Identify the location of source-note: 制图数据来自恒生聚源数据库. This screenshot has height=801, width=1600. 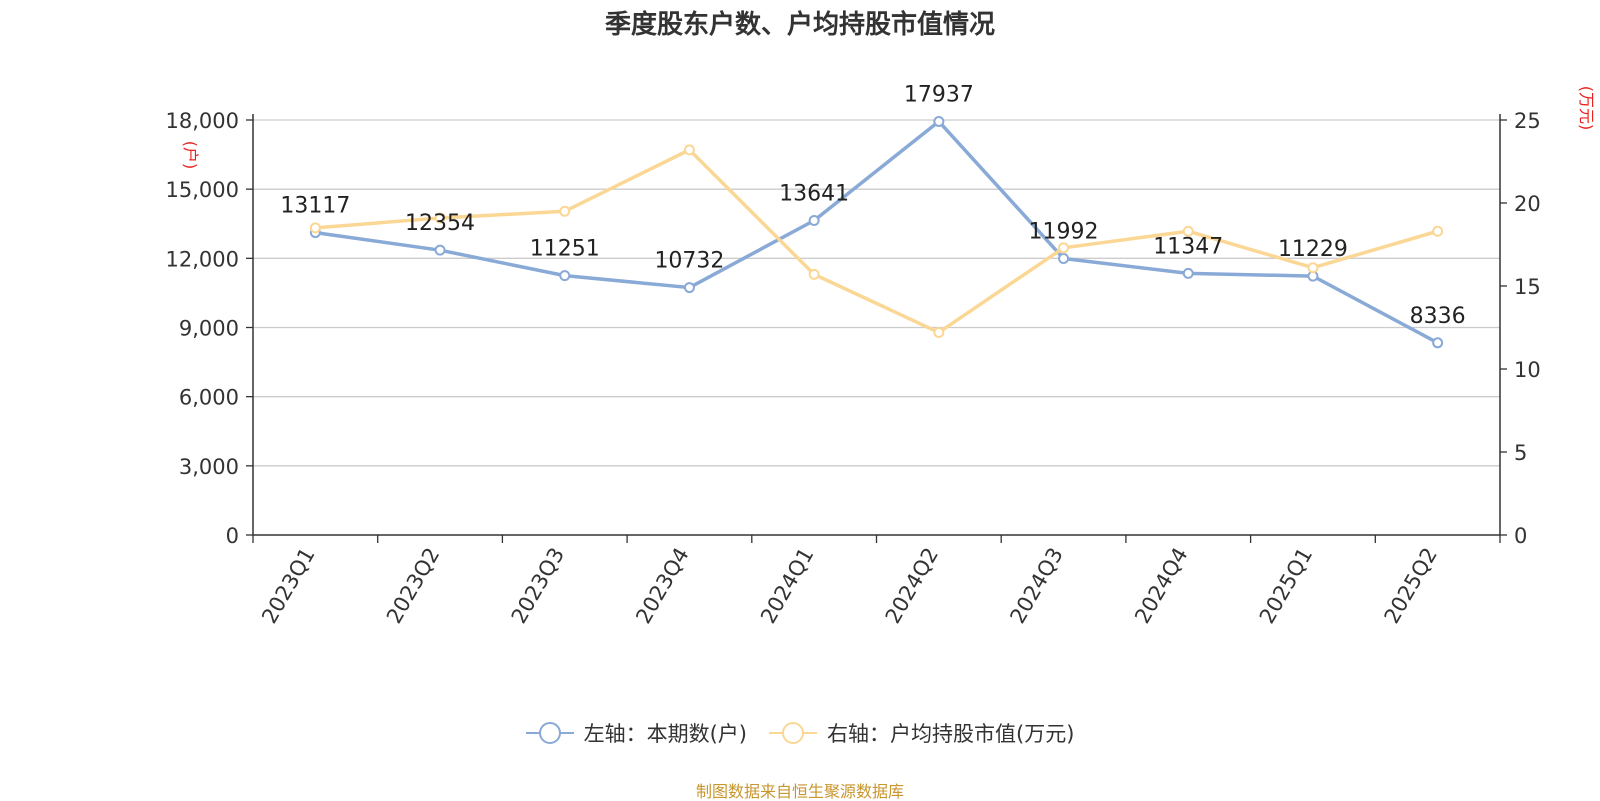
(799, 791).